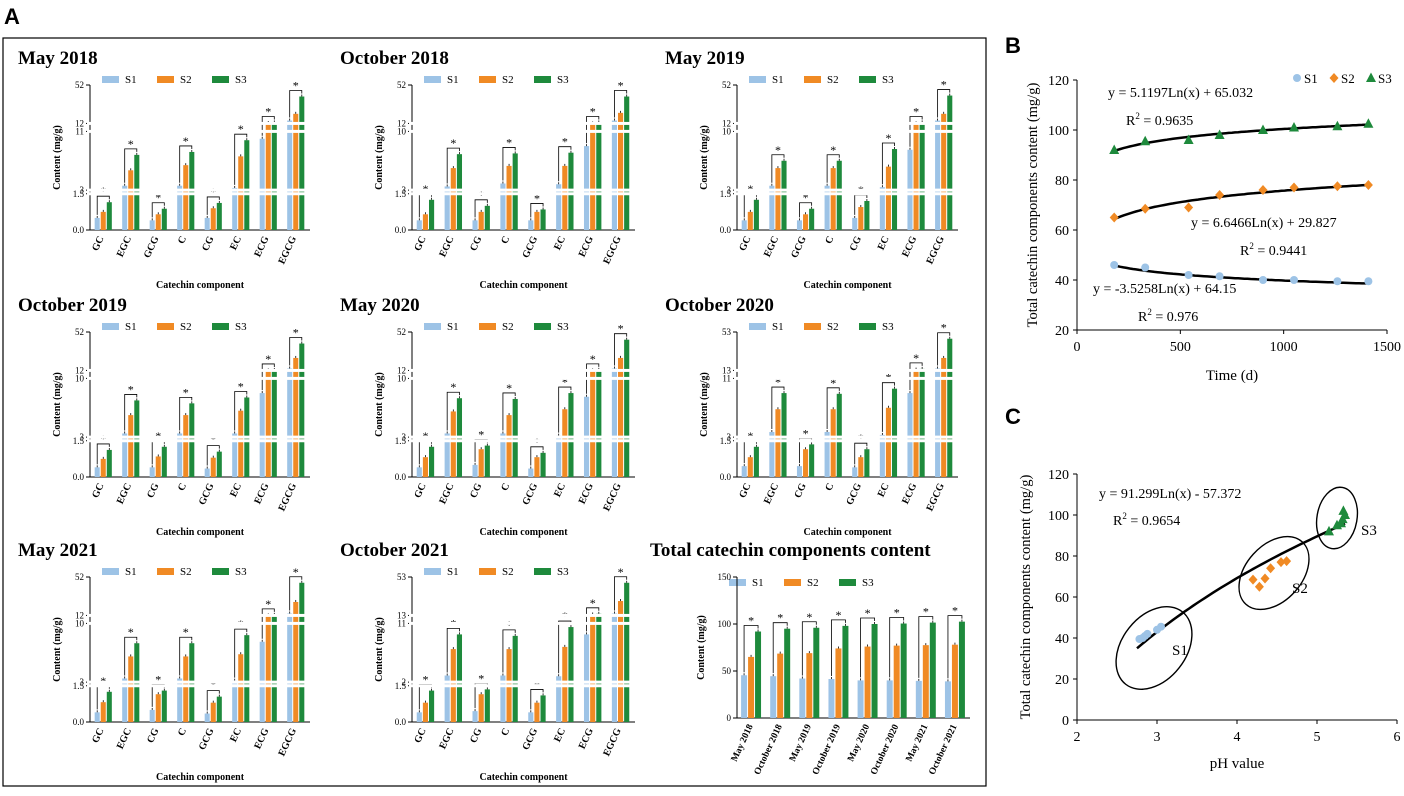  I want to click on x-tick-label: EGCG, so click(935, 250).